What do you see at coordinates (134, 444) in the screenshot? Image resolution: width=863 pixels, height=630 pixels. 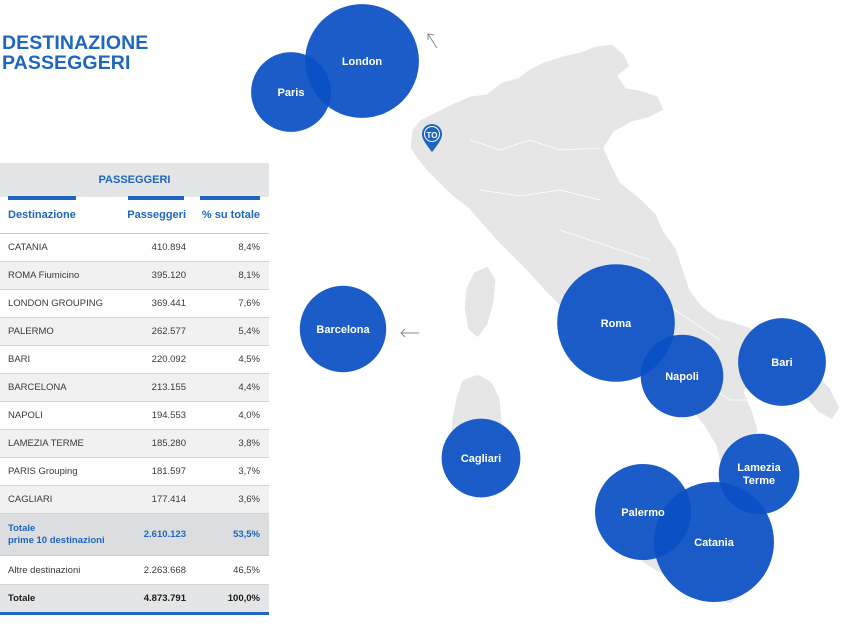 I see `table-row: LAMEZIA TERME 185.280 3,8%` at bounding box center [134, 444].